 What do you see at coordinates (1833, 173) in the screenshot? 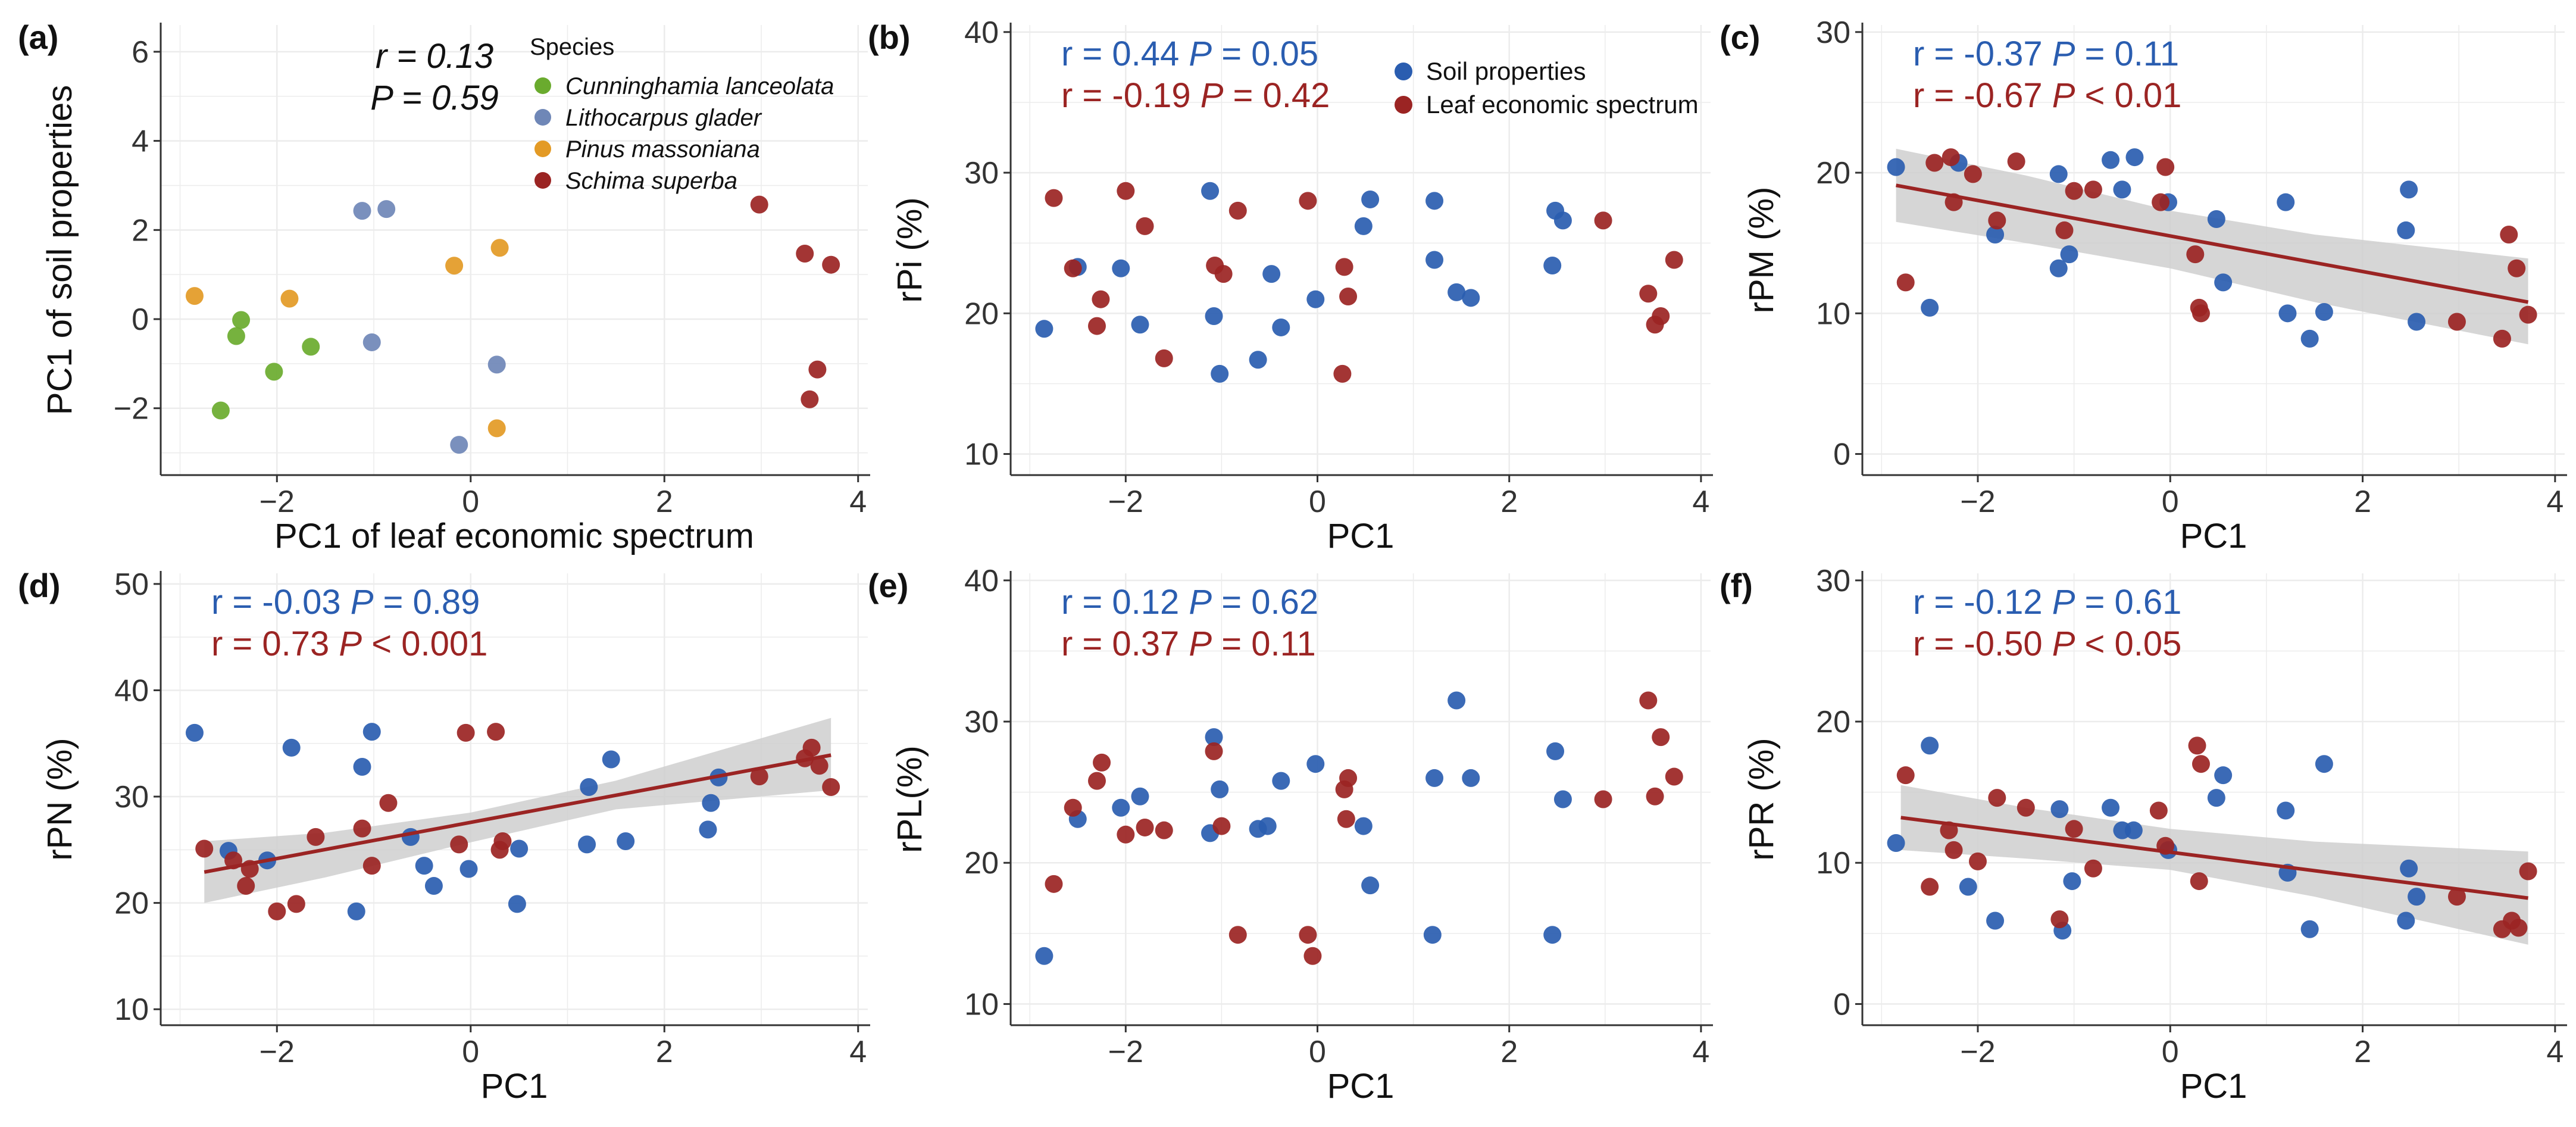
I see `y-tick-label: 20` at bounding box center [1833, 173].